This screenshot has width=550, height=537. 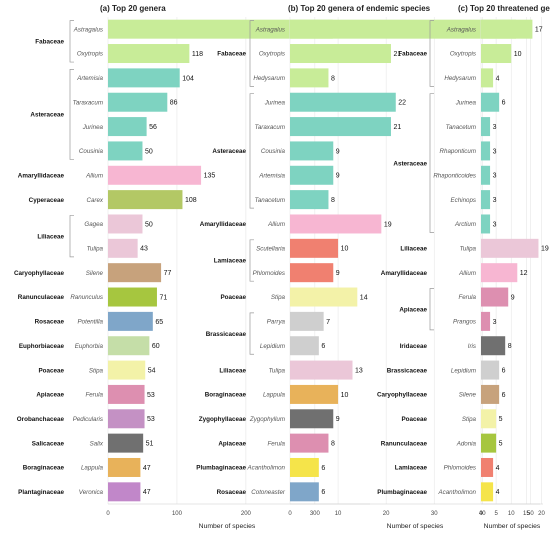 I want to click on genus-label: Gagea, so click(x=93, y=224).